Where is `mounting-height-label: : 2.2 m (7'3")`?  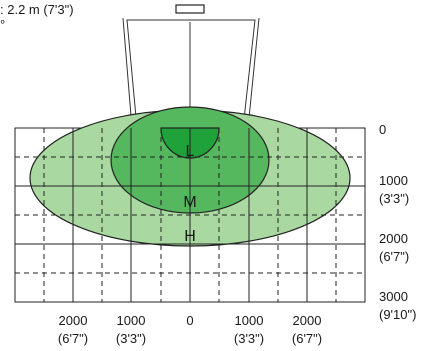 mounting-height-label: : 2.2 m (7'3") is located at coordinates (37, 9).